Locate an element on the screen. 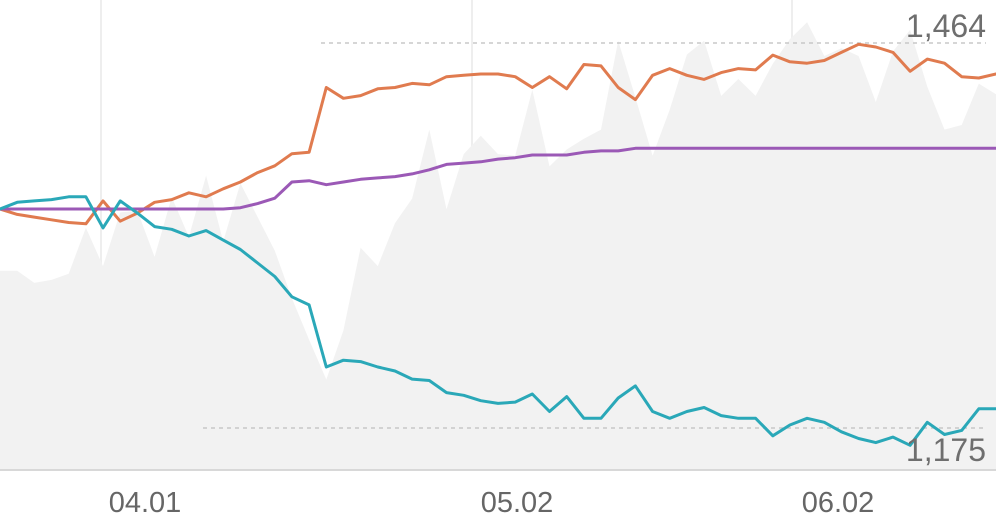 Image resolution: width=996 pixels, height=519 pixels. x-tick-label: 04.01 is located at coordinates (145, 503).